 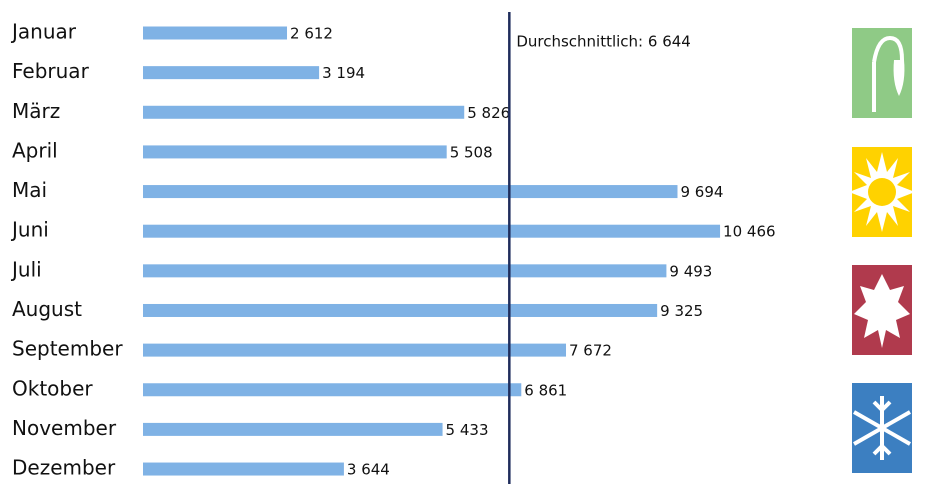 I want to click on value-label: 3 644, so click(x=368, y=470).